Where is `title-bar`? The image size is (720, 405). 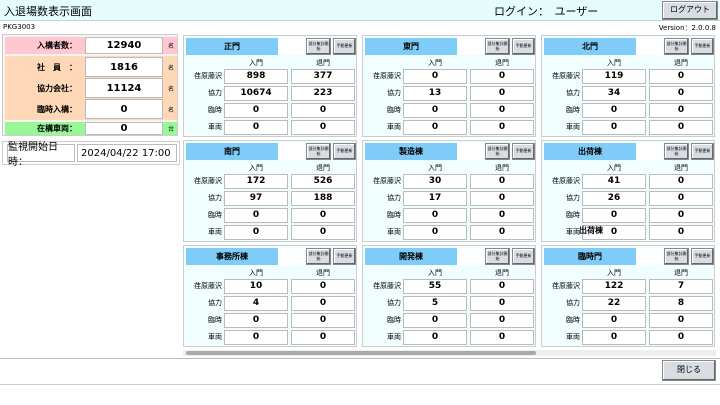
title-bar is located at coordinates (360, 10).